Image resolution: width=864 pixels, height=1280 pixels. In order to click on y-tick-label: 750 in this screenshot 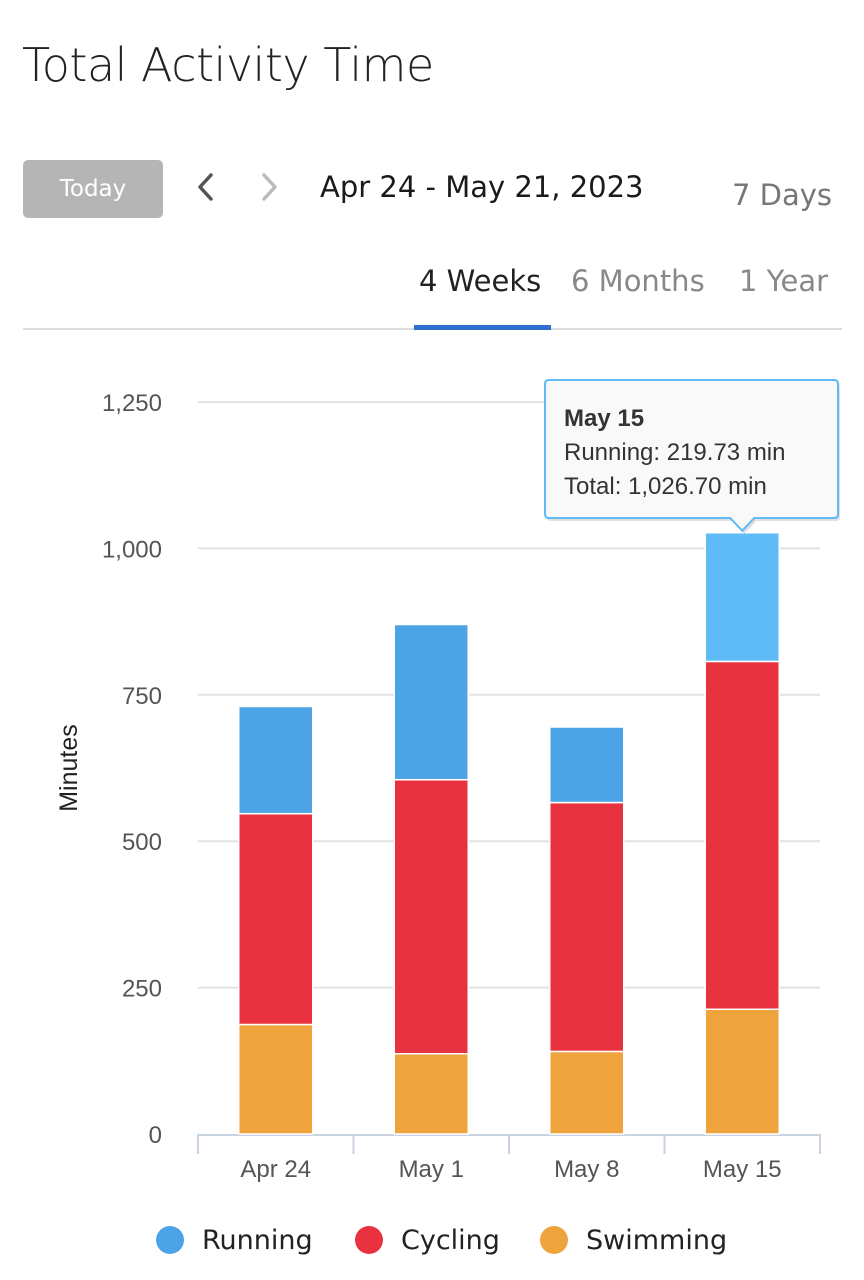, I will do `click(142, 696)`.